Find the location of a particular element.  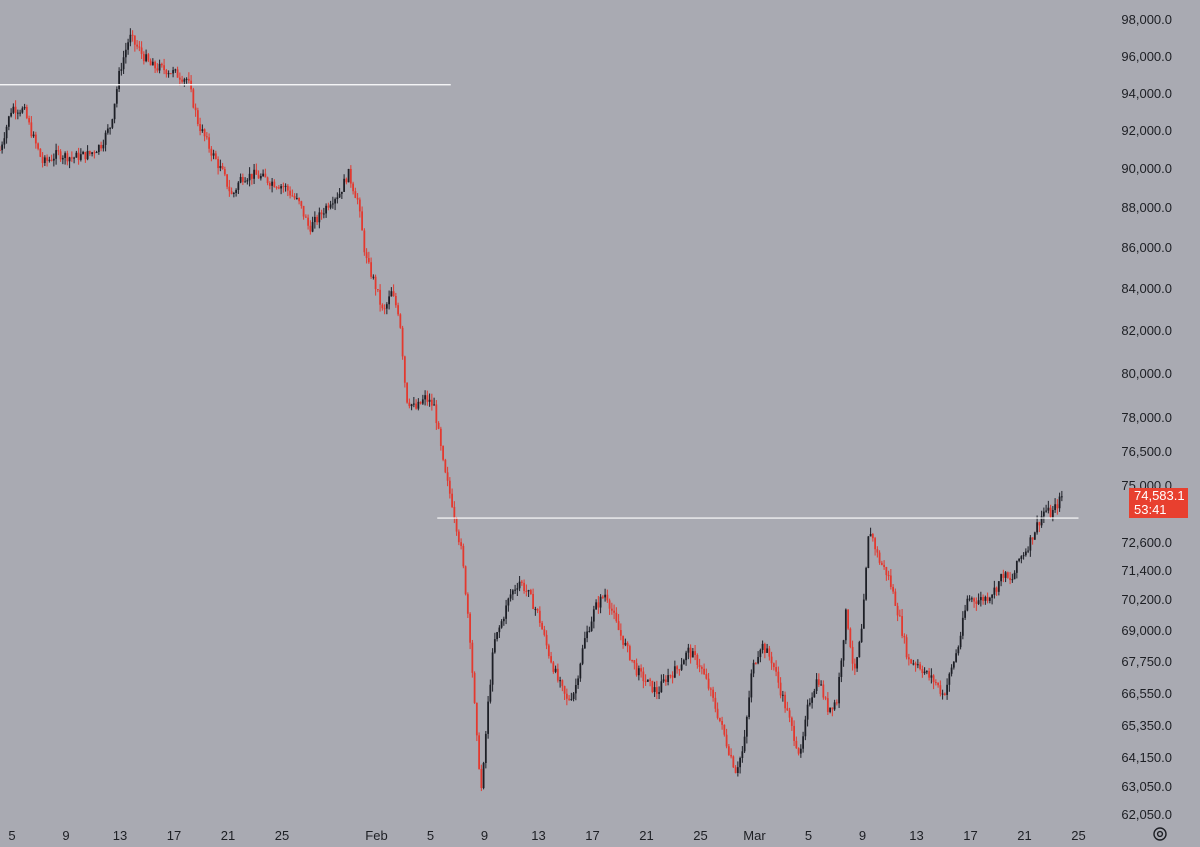

y-tick-label: 70,200.0 is located at coordinates (1146, 599).